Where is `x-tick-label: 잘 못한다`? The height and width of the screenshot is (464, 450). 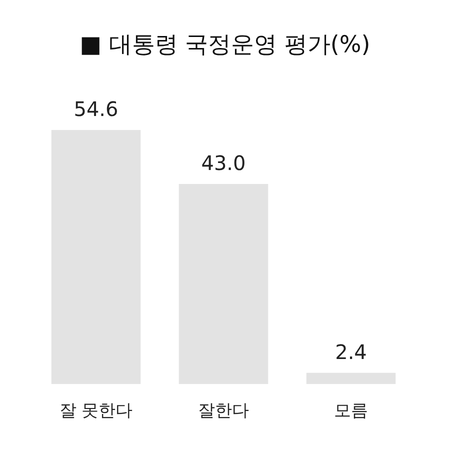 x-tick-label: 잘 못한다 is located at coordinates (96, 411).